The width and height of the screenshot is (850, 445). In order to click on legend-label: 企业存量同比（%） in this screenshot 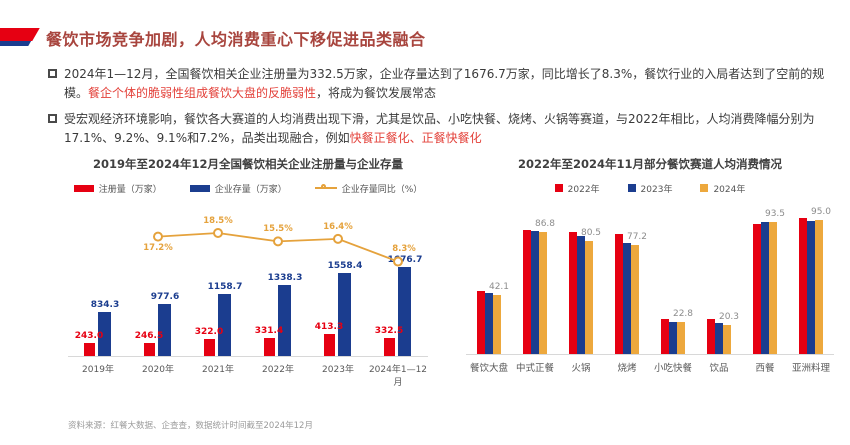, I will do `click(382, 189)`.